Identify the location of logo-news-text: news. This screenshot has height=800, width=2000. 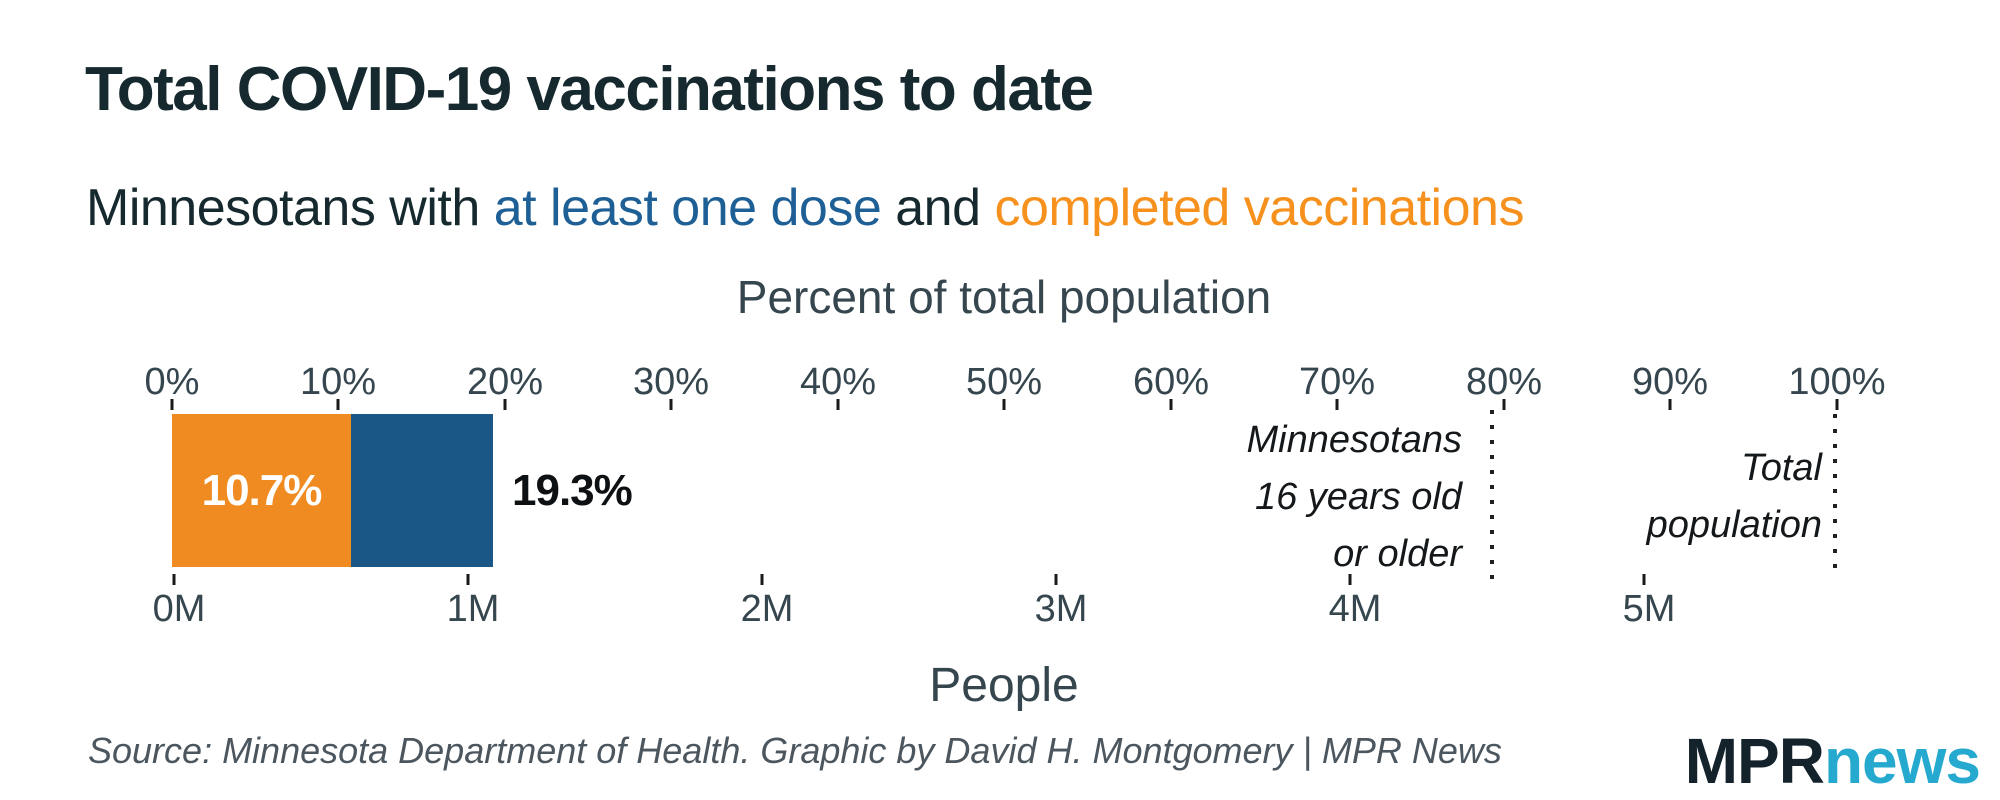
(1902, 761).